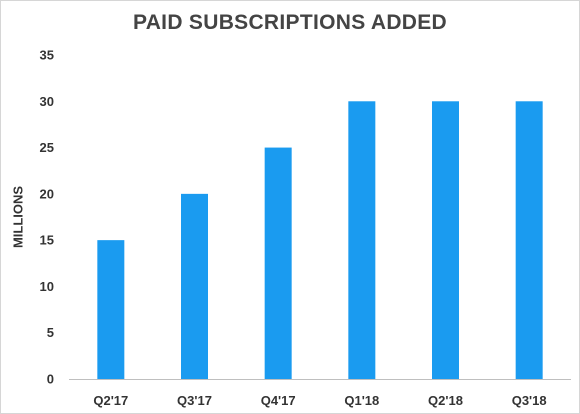 The width and height of the screenshot is (580, 414). I want to click on y-tick-label: 25, so click(47, 147).